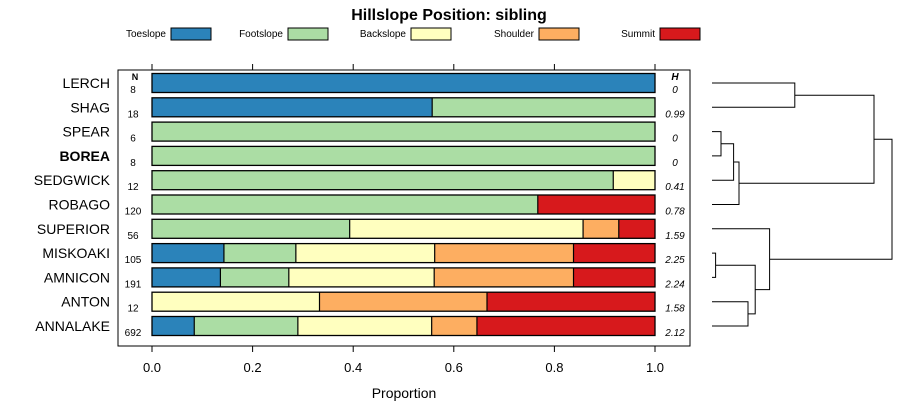 The image size is (900, 420). I want to click on row-annalake: ANNALAKE 692 2.12, so click(360, 327).